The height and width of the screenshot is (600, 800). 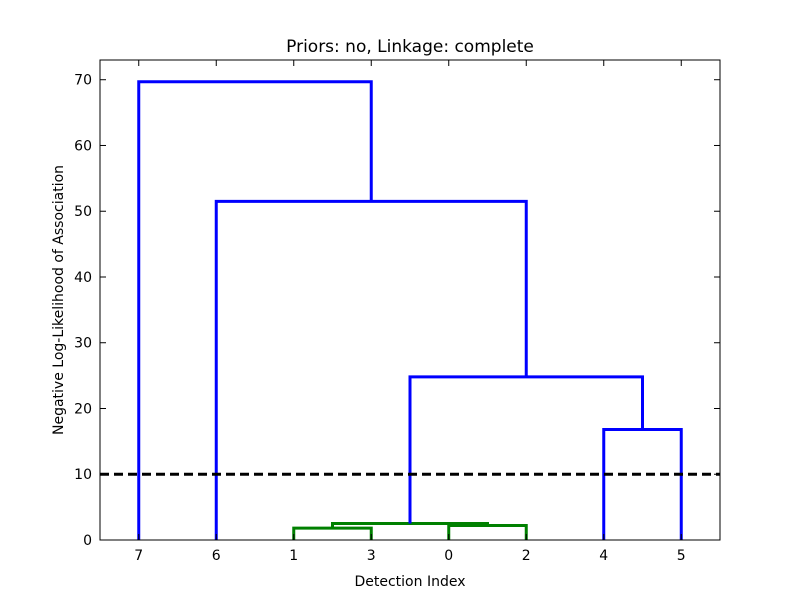 What do you see at coordinates (681, 556) in the screenshot?
I see `x-tick-label: 5` at bounding box center [681, 556].